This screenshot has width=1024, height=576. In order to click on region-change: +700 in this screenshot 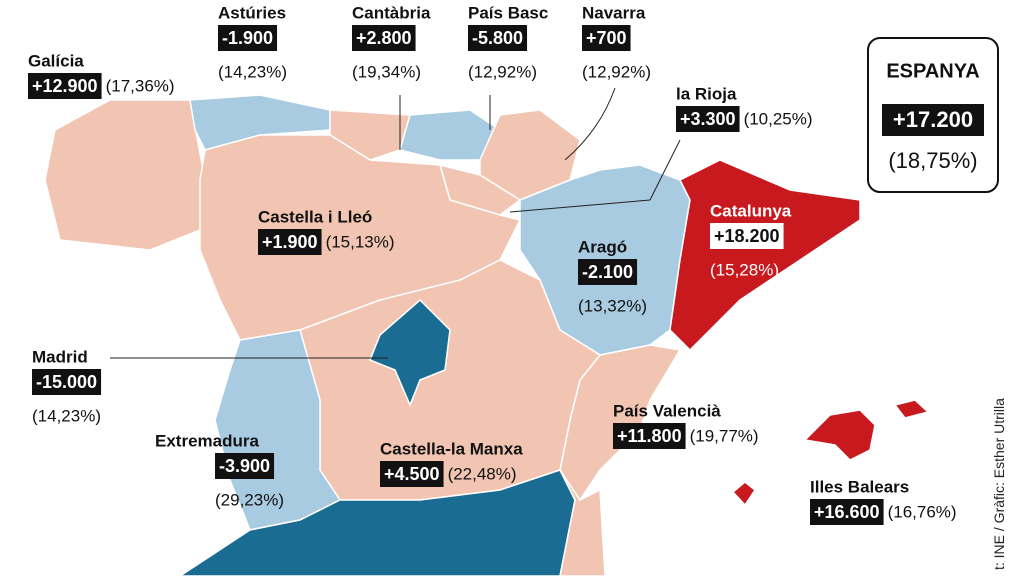, I will do `click(606, 38)`.